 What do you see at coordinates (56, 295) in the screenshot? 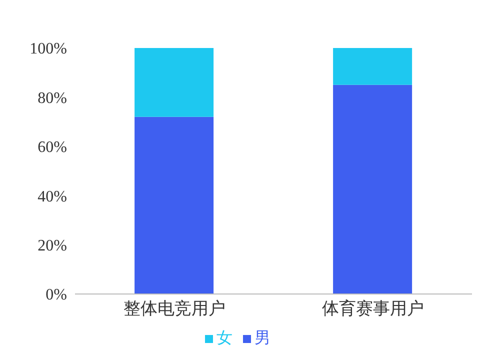
I see `y-tick-label: 0%` at bounding box center [56, 295].